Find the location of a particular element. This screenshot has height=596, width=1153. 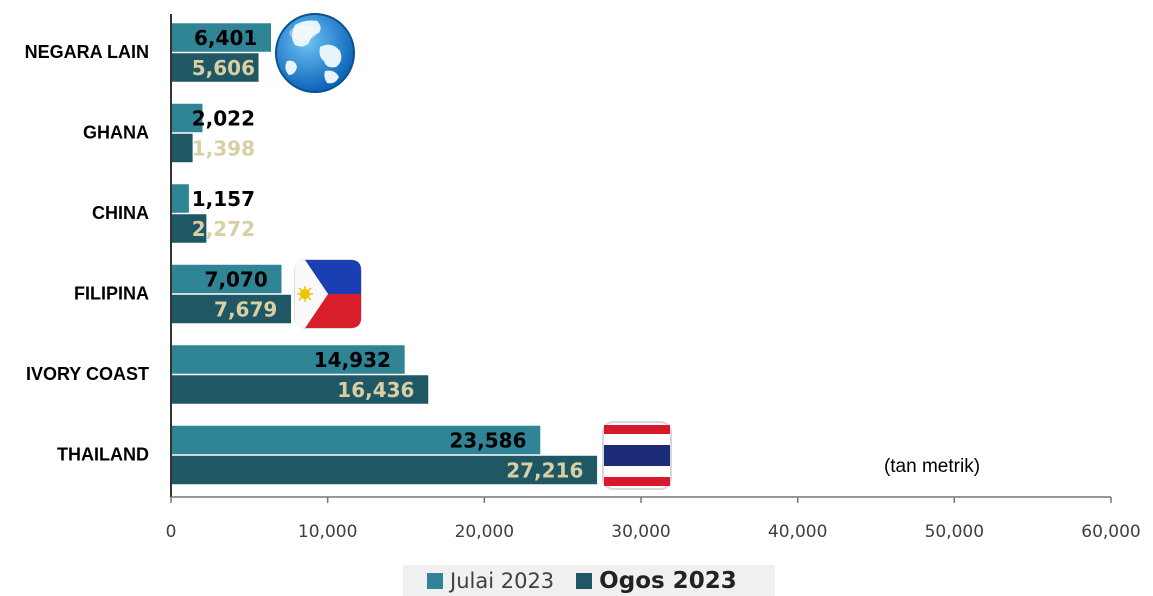

value-label-julai-2023-negara-lain: 6,401 is located at coordinates (225, 38).